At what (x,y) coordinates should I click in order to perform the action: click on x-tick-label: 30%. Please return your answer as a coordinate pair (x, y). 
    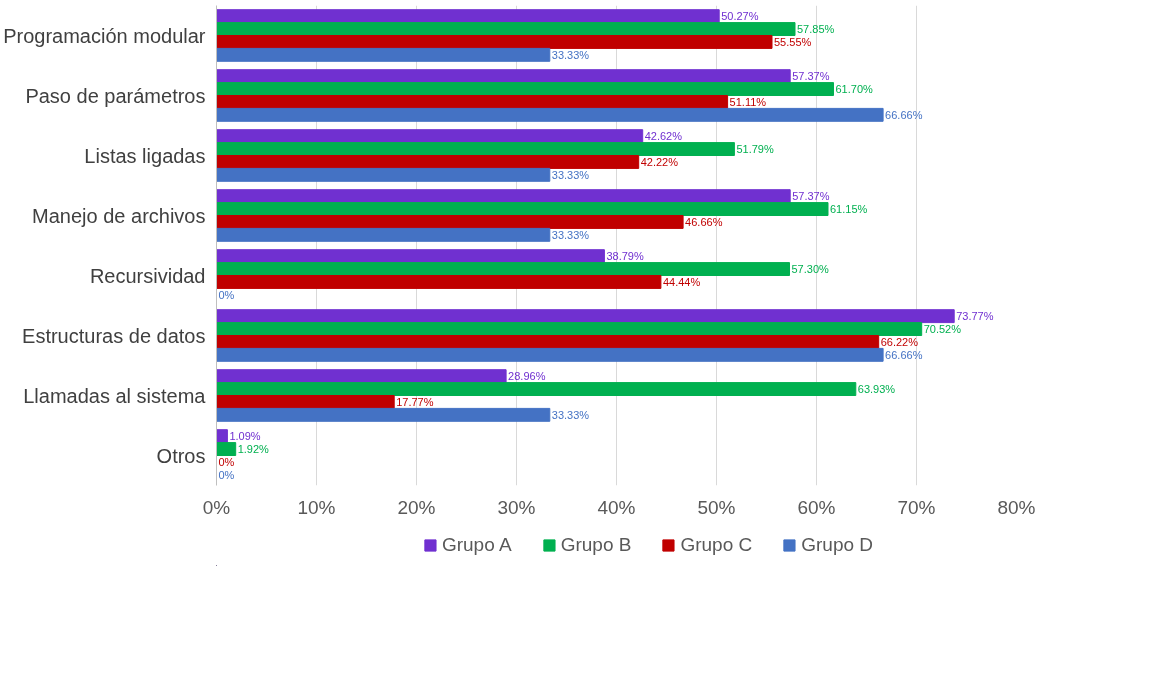
    Looking at the image, I should click on (516, 507).